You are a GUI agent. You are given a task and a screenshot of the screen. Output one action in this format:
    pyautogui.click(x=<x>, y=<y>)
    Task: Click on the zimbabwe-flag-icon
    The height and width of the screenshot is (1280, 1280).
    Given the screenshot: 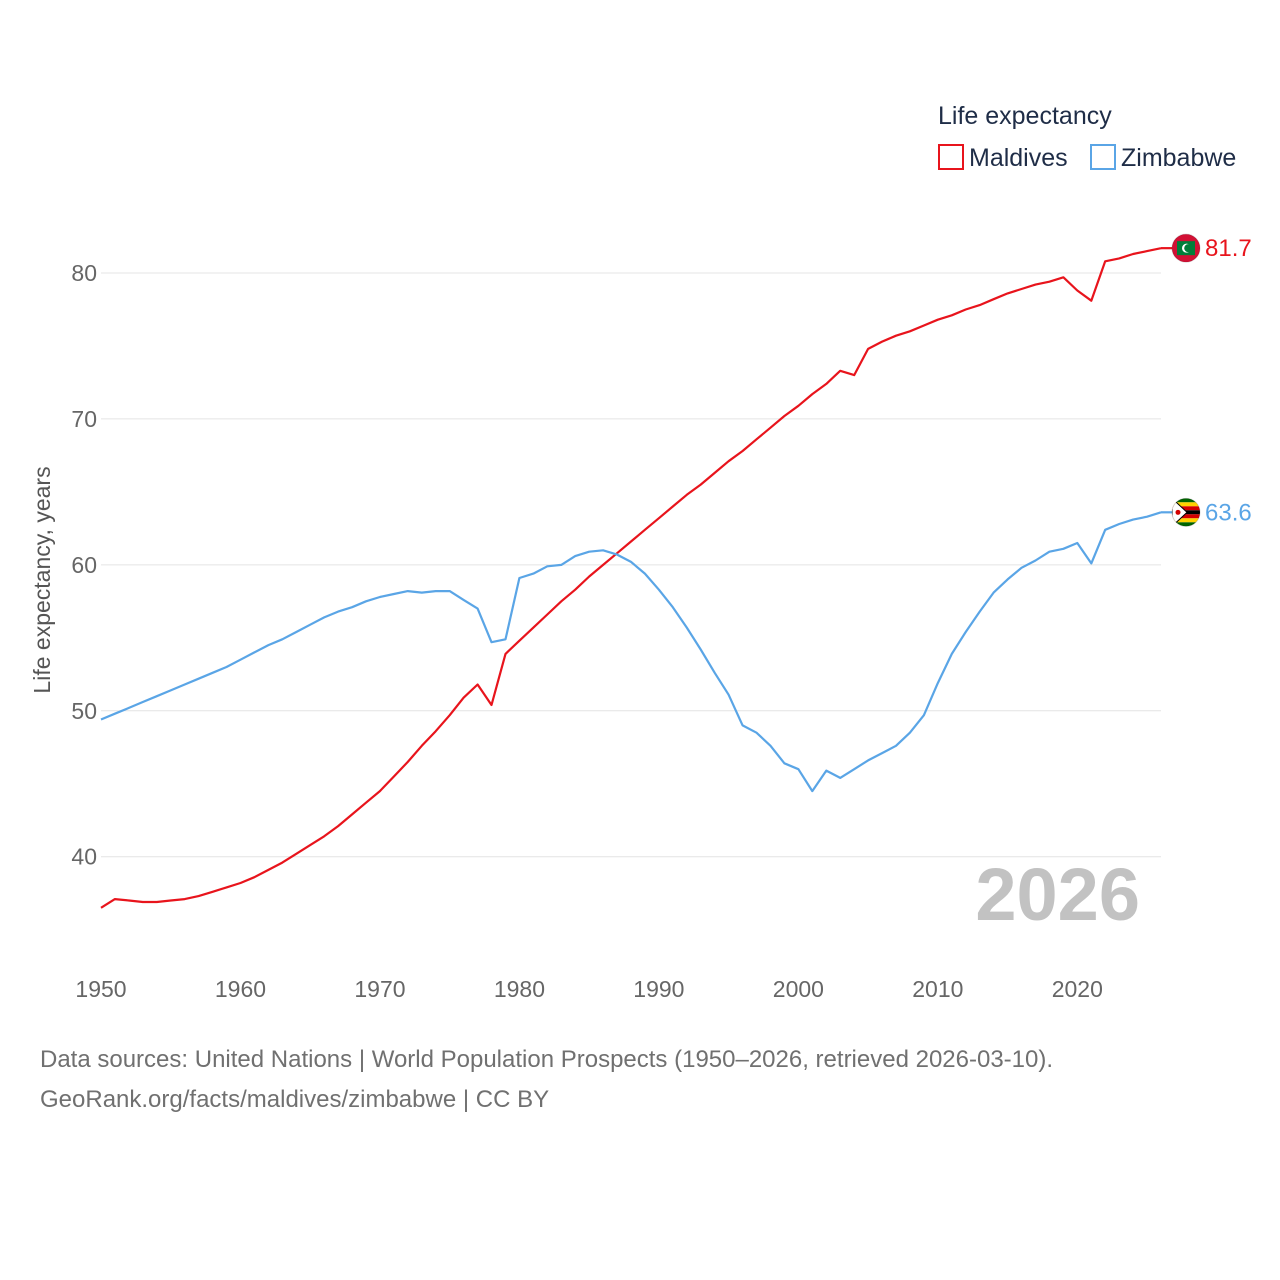 What is the action you would take?
    pyautogui.click(x=1186, y=512)
    